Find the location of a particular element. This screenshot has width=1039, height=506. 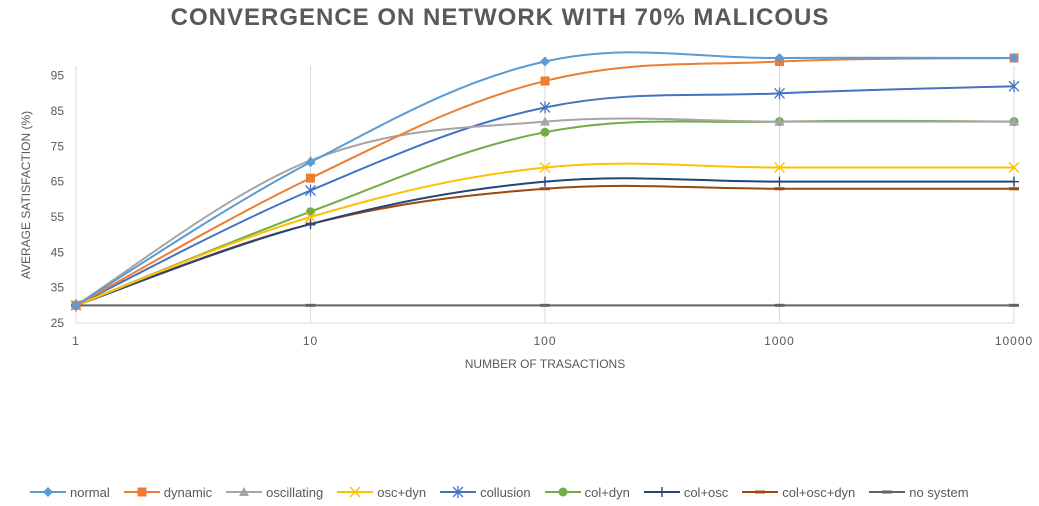

legend-marker-col-osc-dyn is located at coordinates (760, 492).